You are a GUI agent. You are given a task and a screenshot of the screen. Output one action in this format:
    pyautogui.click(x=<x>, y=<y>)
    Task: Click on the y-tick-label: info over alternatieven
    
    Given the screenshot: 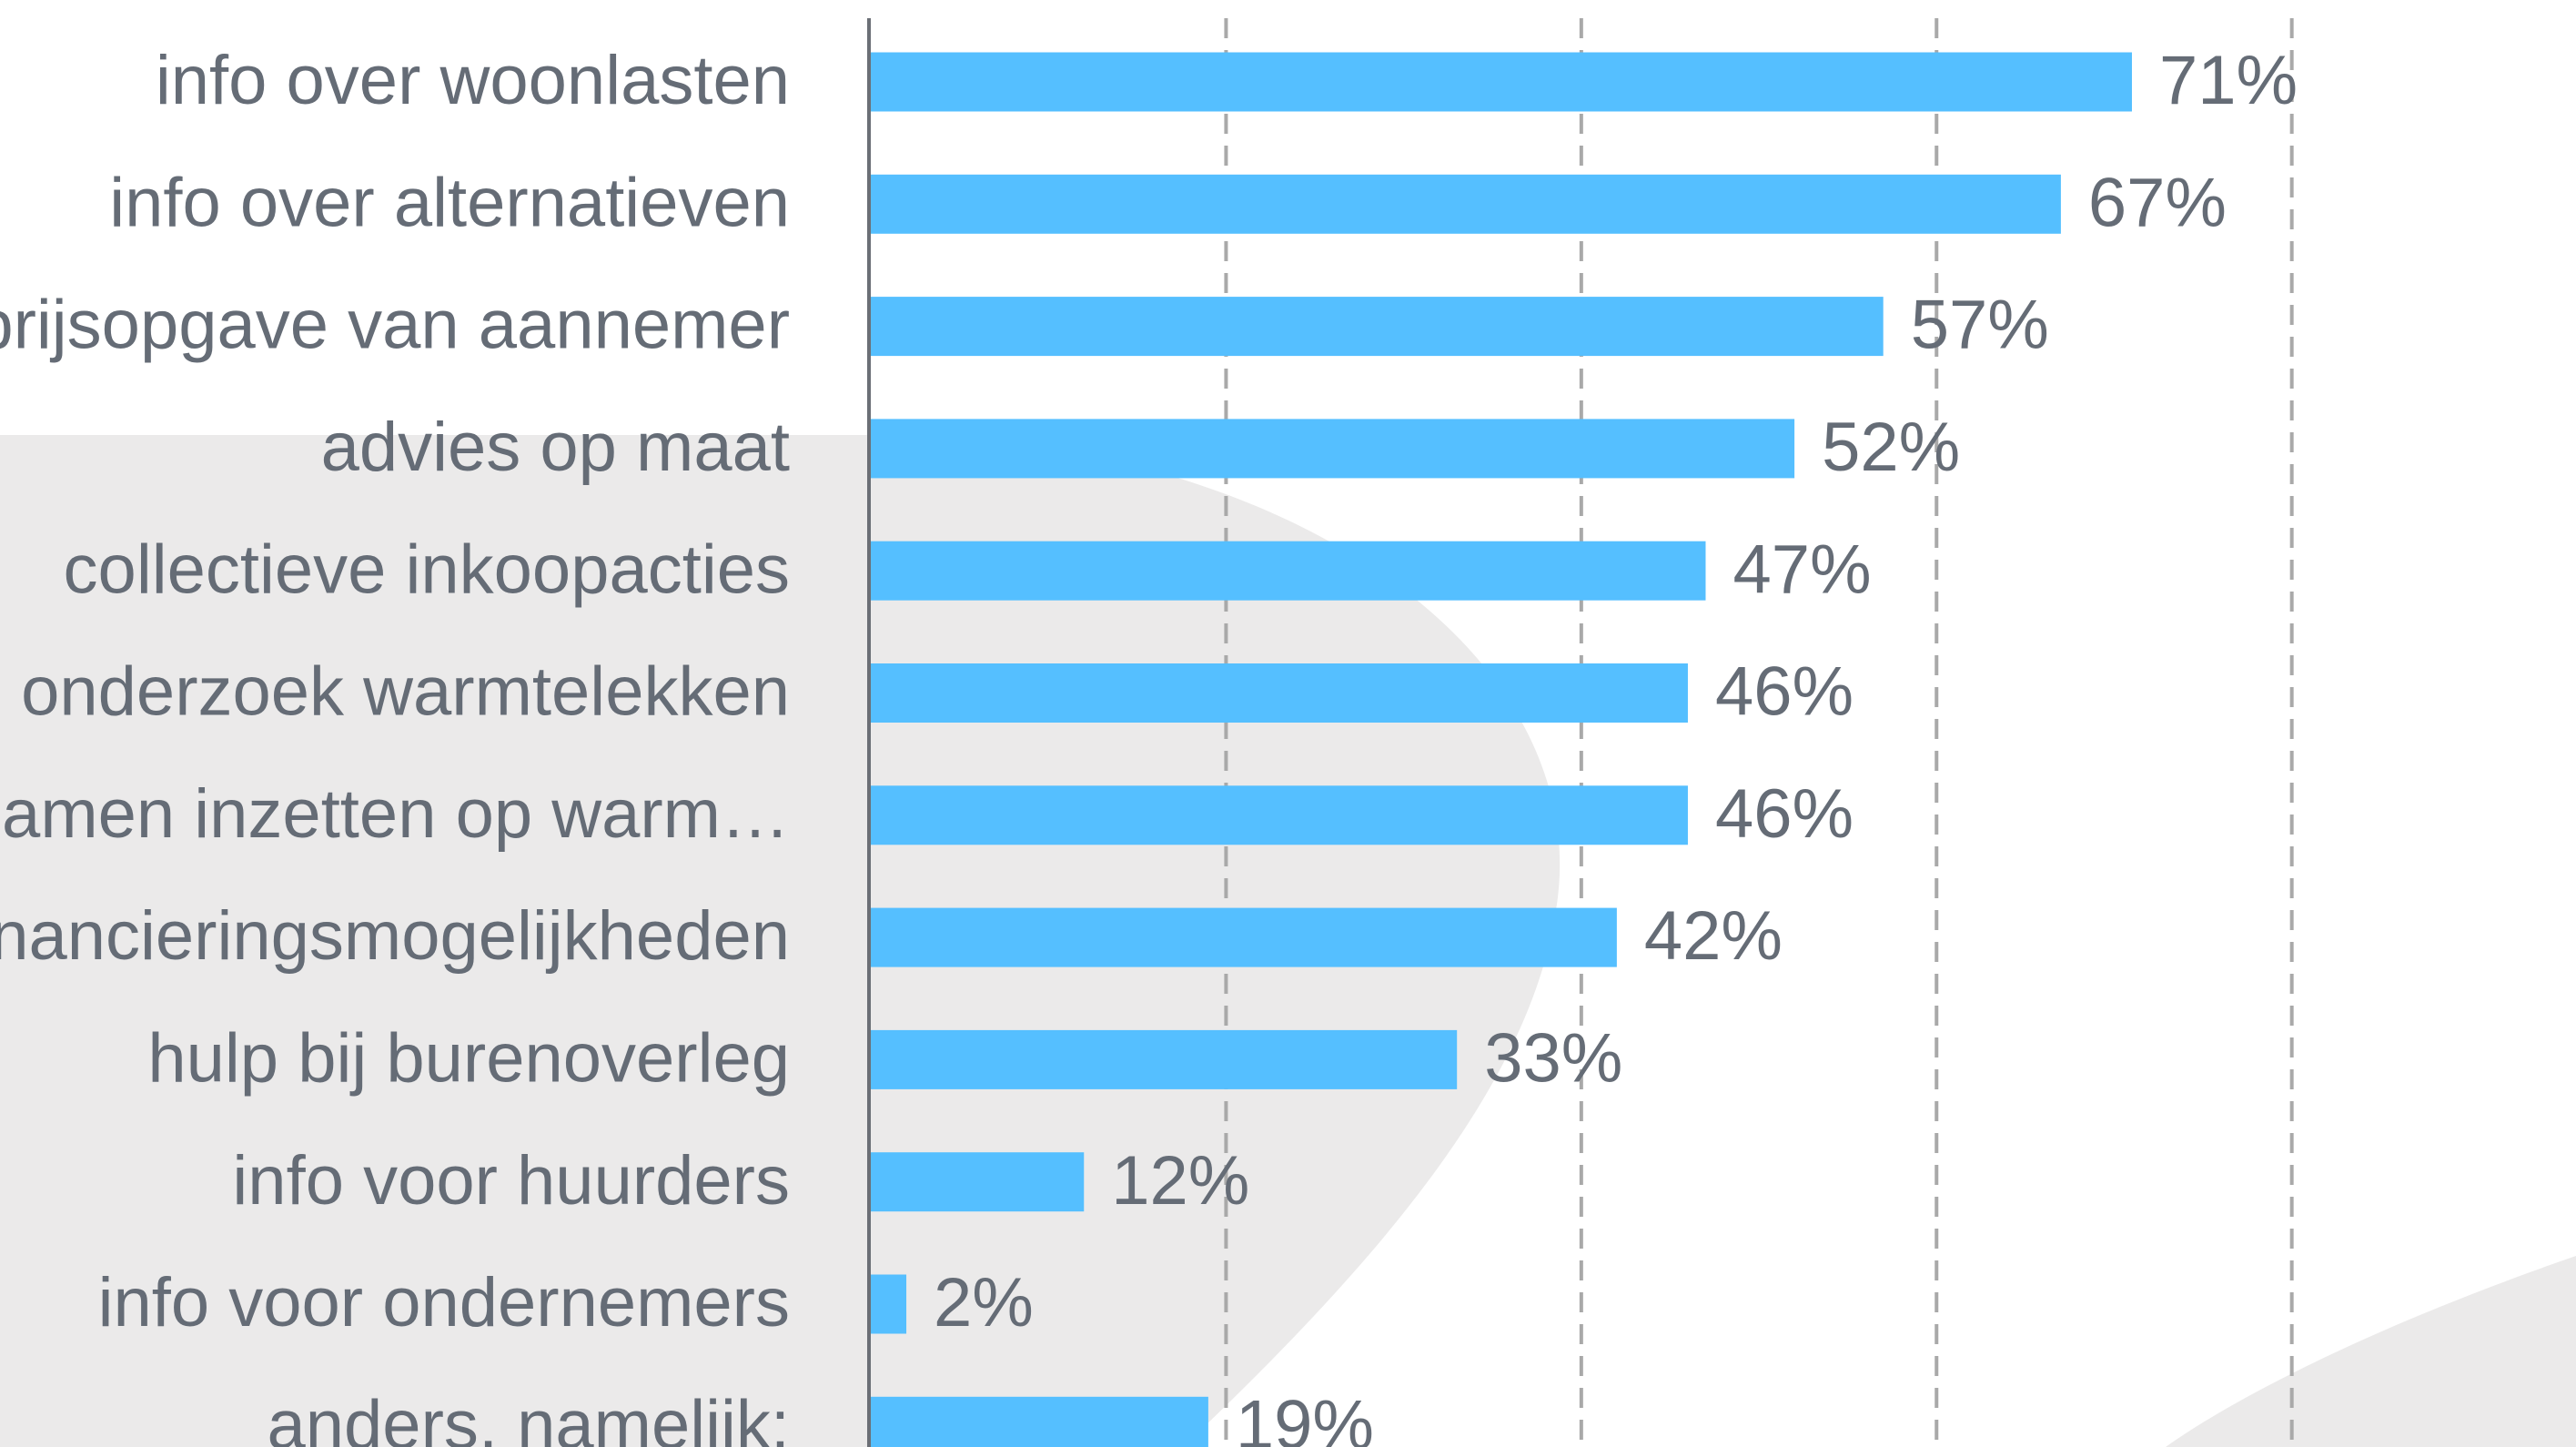 What is the action you would take?
    pyautogui.click(x=449, y=202)
    